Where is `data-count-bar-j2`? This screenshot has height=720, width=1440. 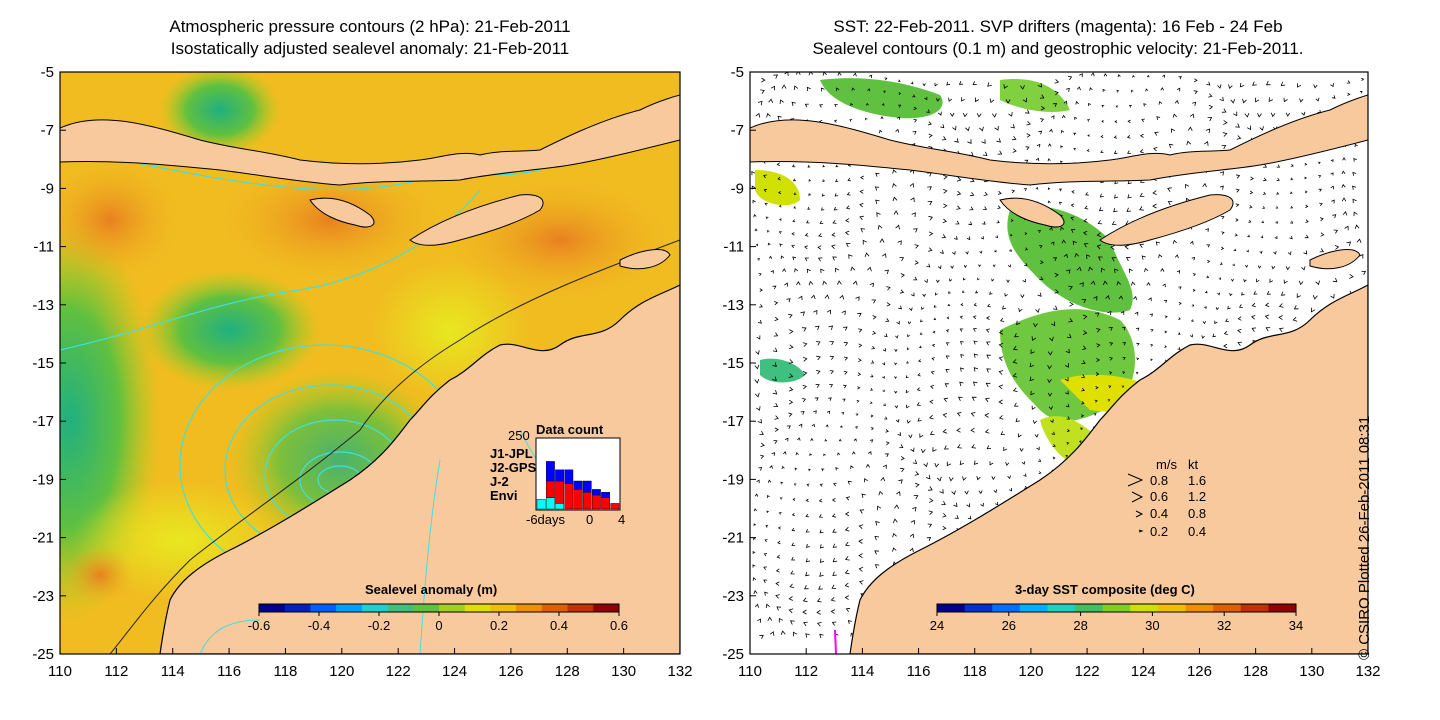 data-count-bar-j2 is located at coordinates (578, 499).